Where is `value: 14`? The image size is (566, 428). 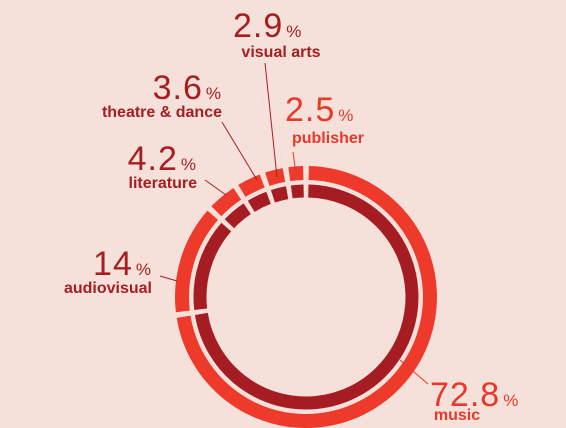
value: 14 is located at coordinates (113, 264).